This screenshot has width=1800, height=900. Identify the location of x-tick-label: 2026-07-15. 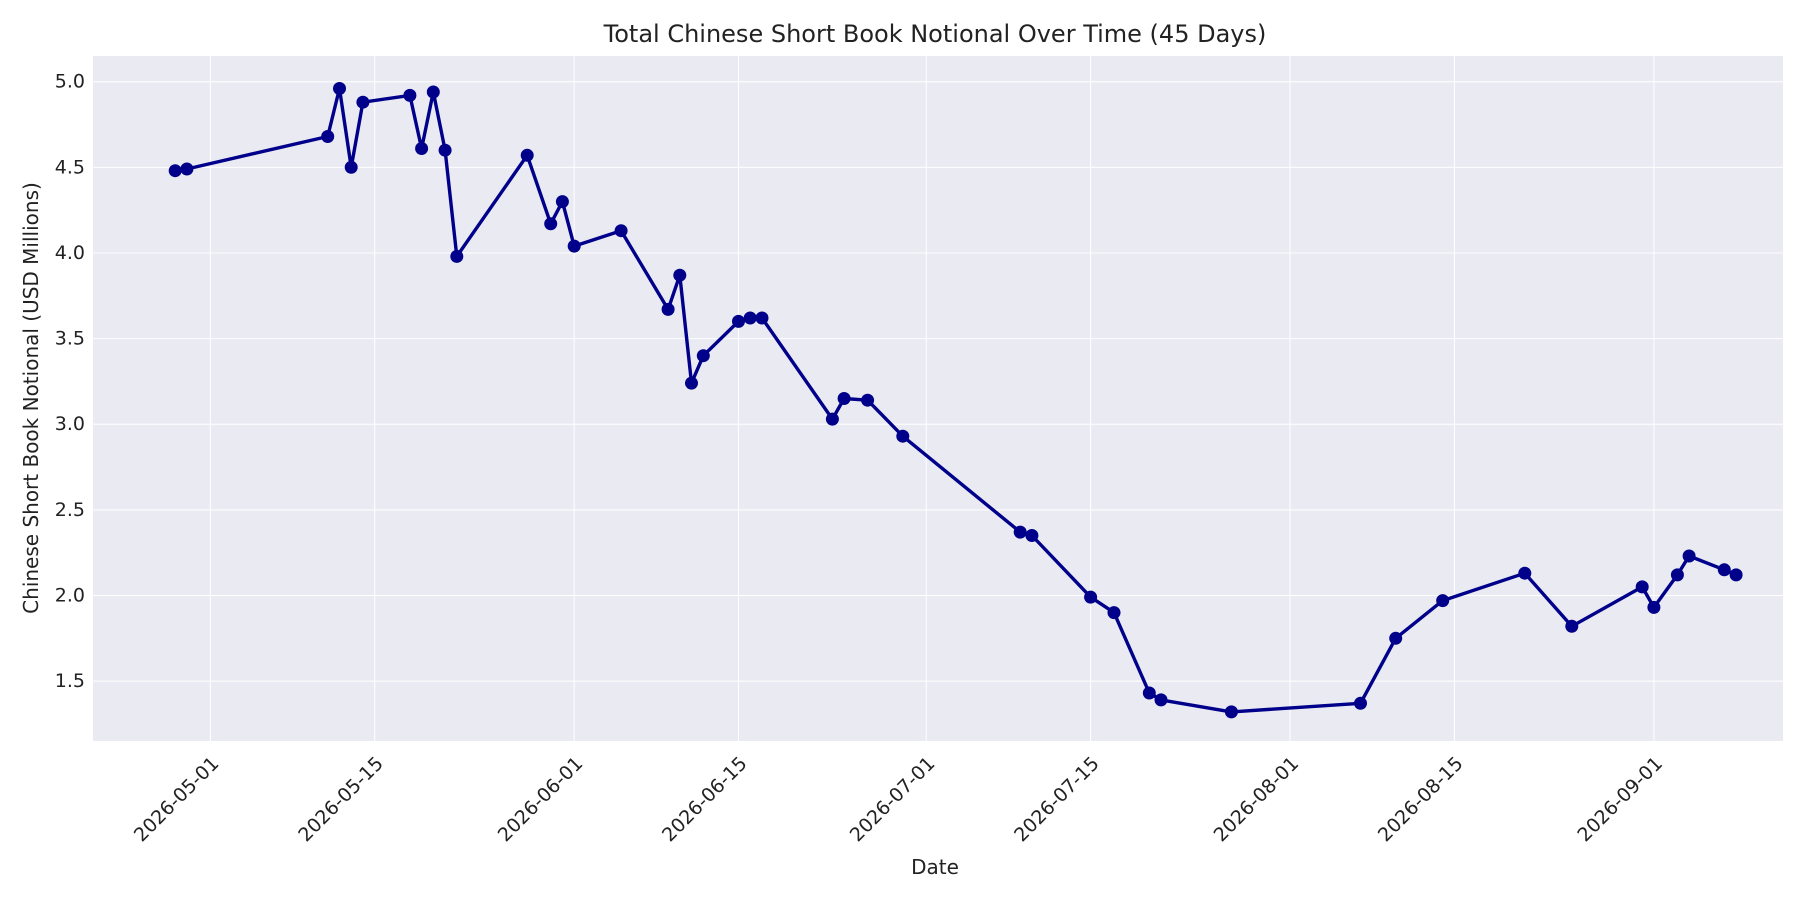
(1057, 800).